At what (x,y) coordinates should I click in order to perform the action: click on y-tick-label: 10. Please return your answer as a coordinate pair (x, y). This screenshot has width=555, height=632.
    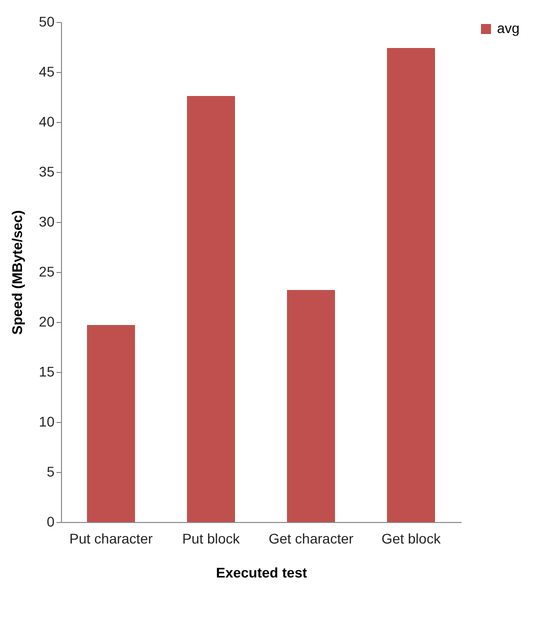
    Looking at the image, I should click on (46, 422).